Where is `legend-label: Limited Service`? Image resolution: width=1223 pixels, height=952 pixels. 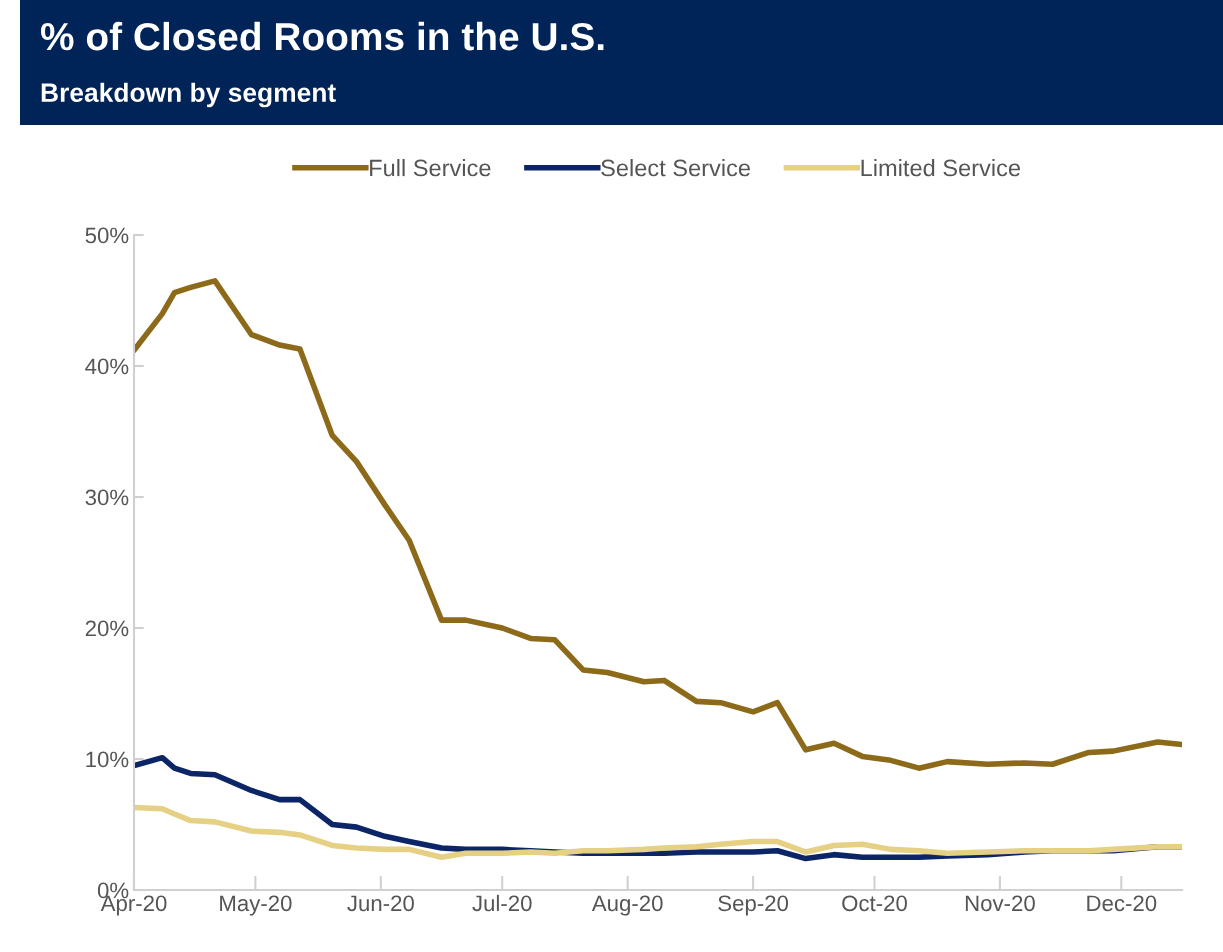 legend-label: Limited Service is located at coordinates (940, 167).